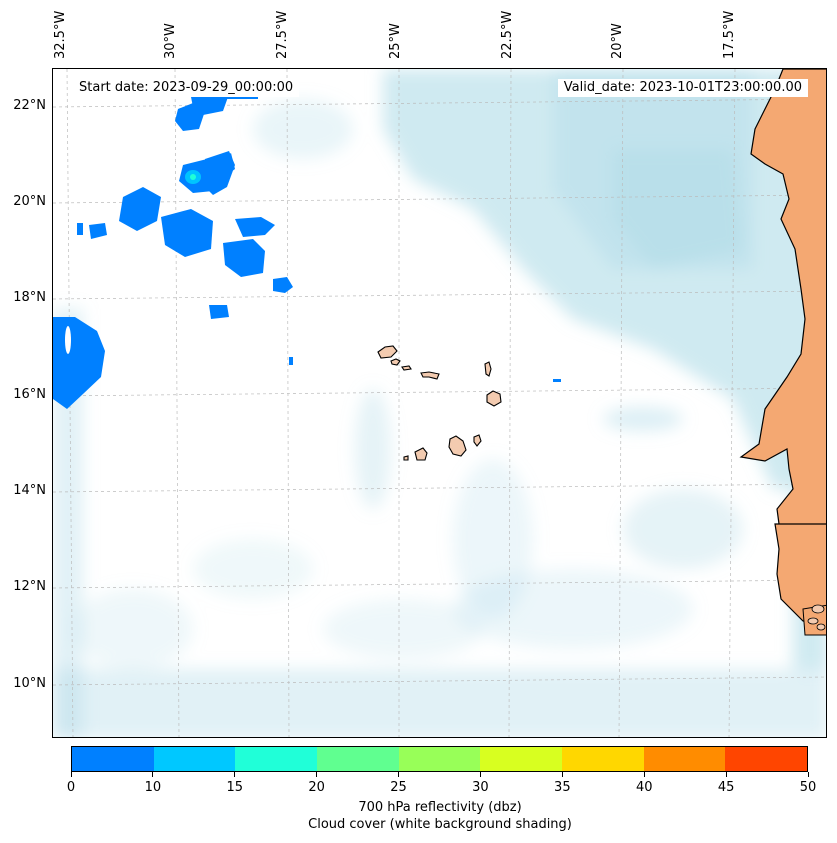 The image size is (837, 843). I want to click on lon-label: 25°W, so click(395, 41).